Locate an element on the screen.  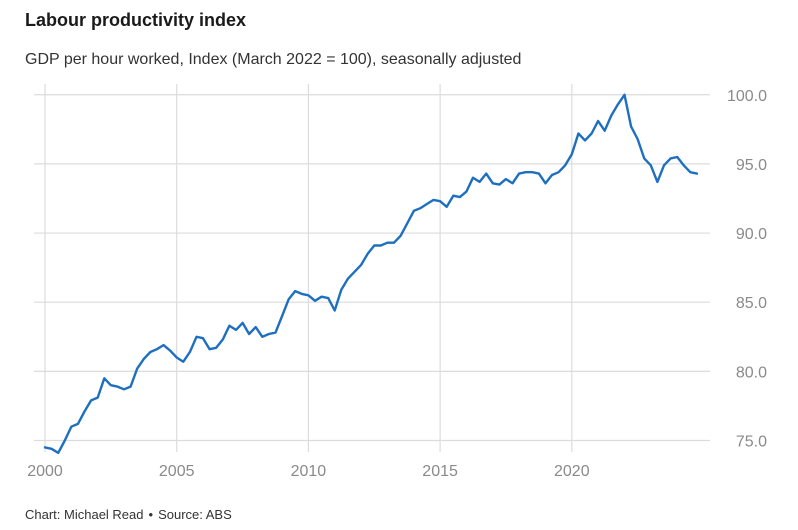
chart-title: Labour productivity index is located at coordinates (136, 20).